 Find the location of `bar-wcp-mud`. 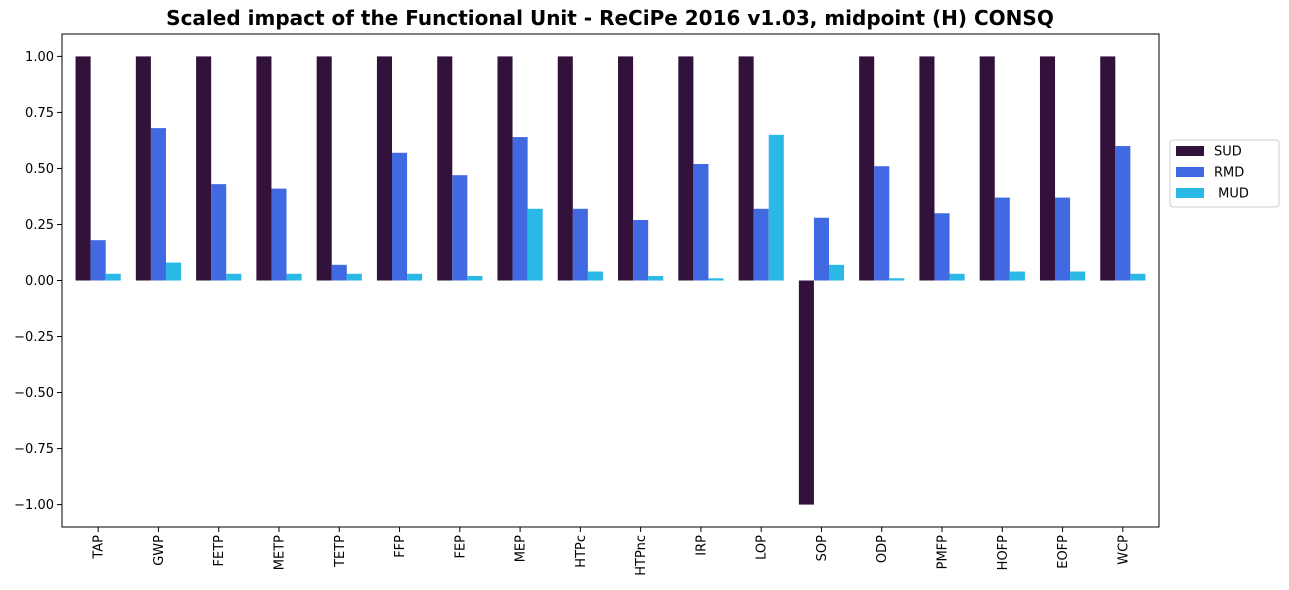

bar-wcp-mud is located at coordinates (1138, 277).